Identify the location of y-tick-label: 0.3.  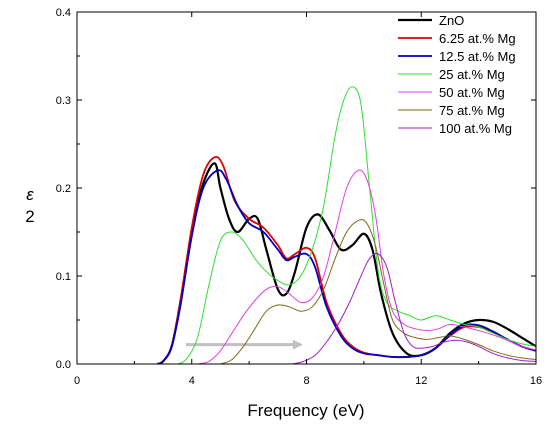
(63, 101).